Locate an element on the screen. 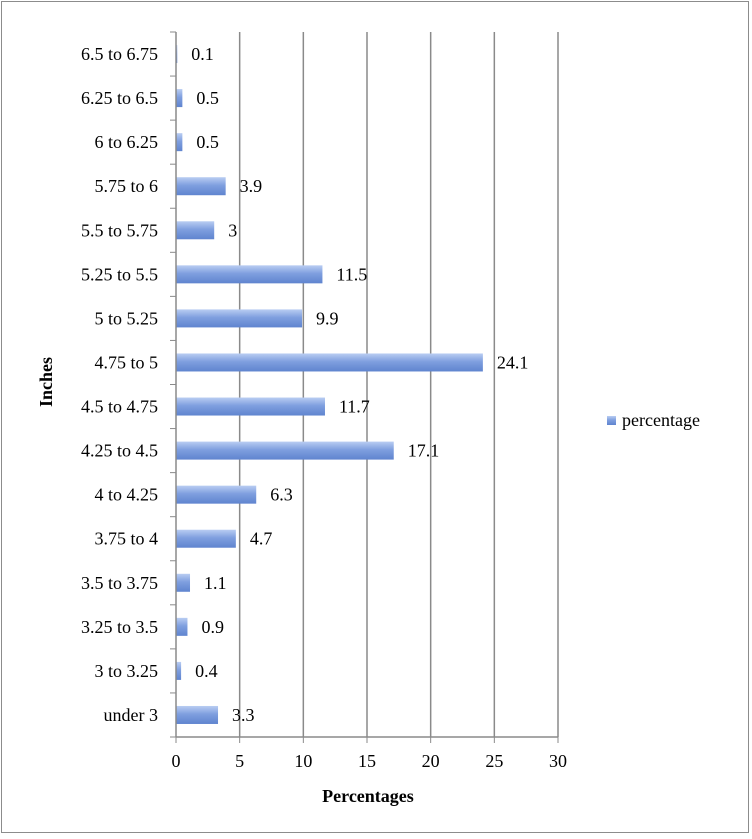  data-label: 0.1 is located at coordinates (202, 54).